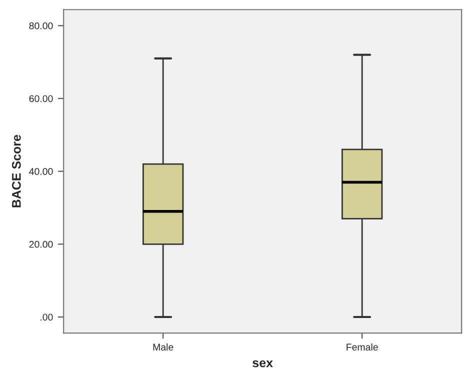  Describe the element at coordinates (16, 171) in the screenshot. I see `y-axis-title: BACE Score` at that location.